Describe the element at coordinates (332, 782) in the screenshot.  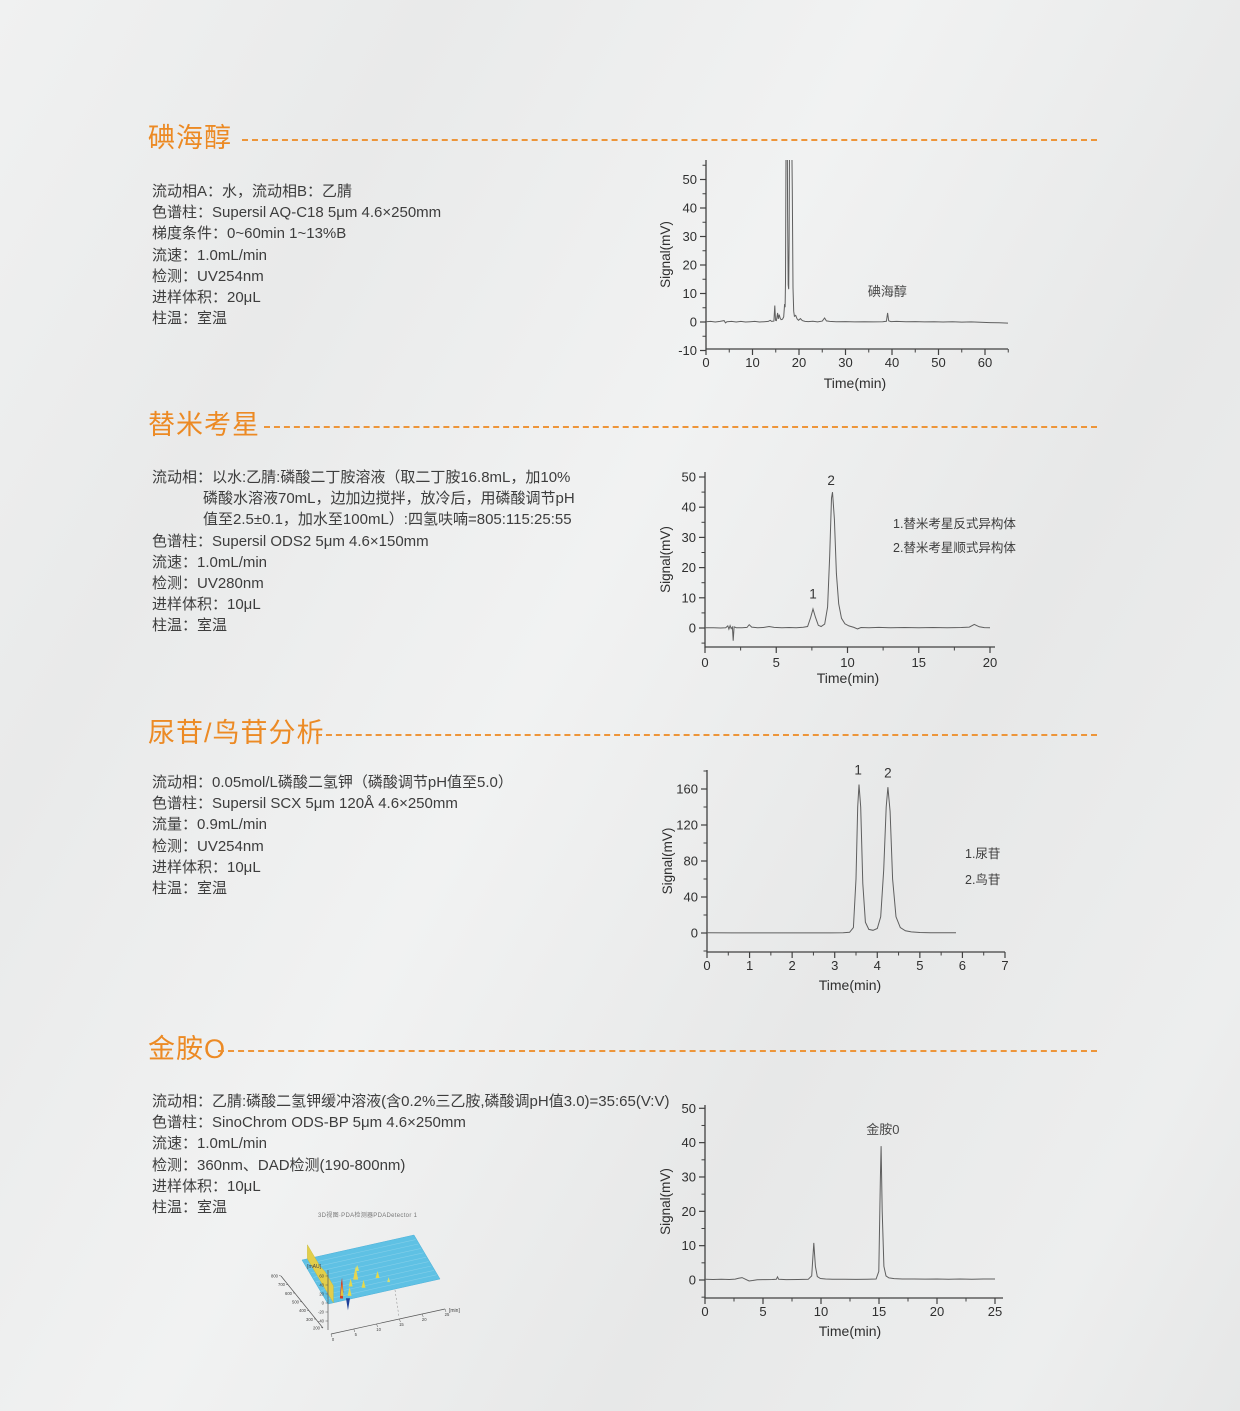
I see `spec-line: 流动相：0.05mol/L磷酸二氢钾（磷酸调节pH值至5.0）` at that location.